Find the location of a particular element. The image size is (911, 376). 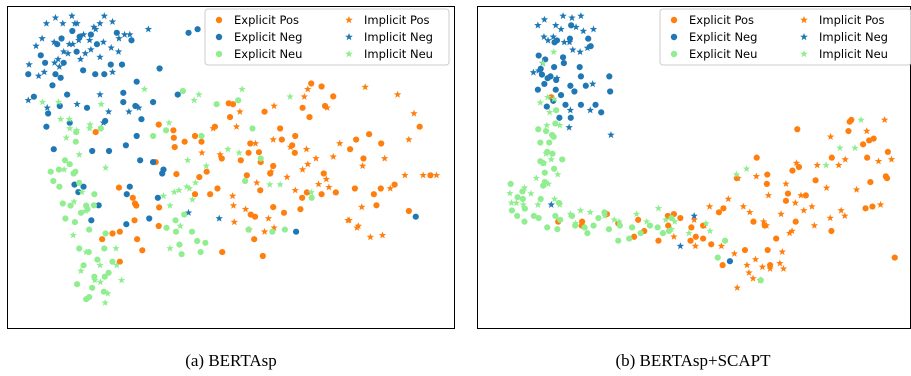

legend-label: Implicit Neg is located at coordinates (853, 37).